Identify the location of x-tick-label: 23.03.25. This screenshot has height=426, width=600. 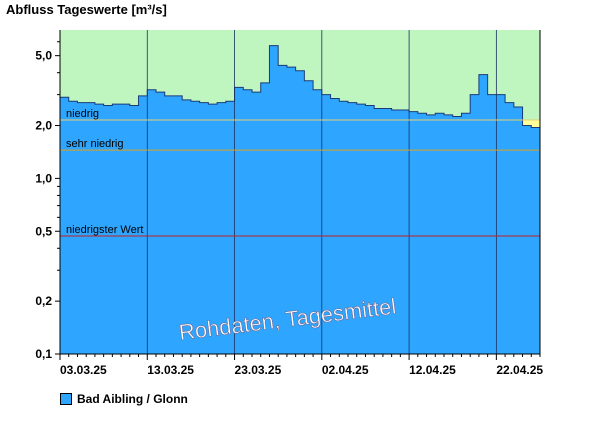
(258, 370).